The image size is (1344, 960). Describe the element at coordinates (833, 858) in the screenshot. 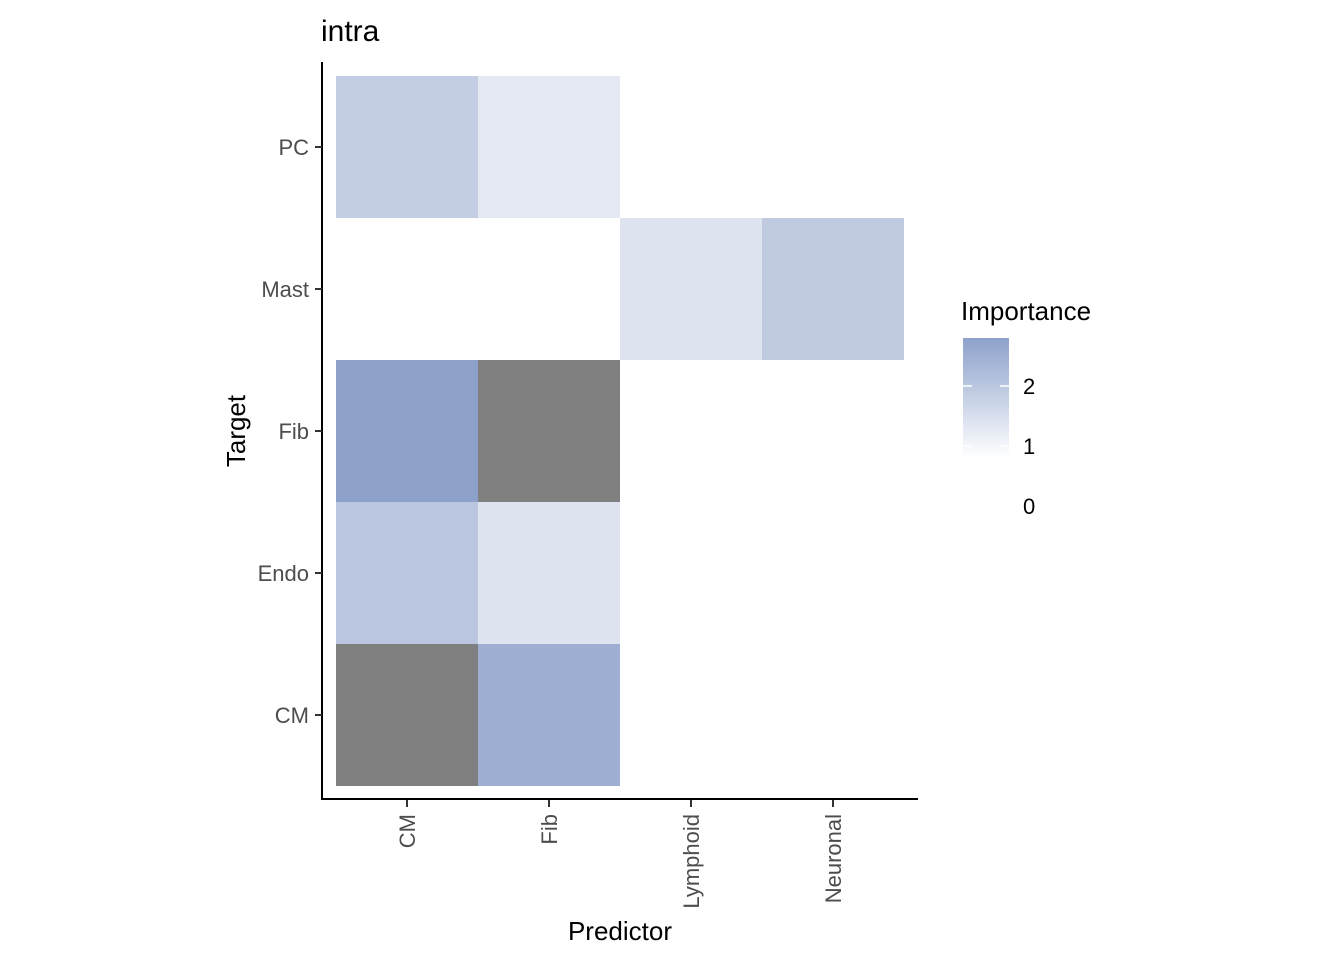

I see `x-tick-label: Neuronal` at that location.